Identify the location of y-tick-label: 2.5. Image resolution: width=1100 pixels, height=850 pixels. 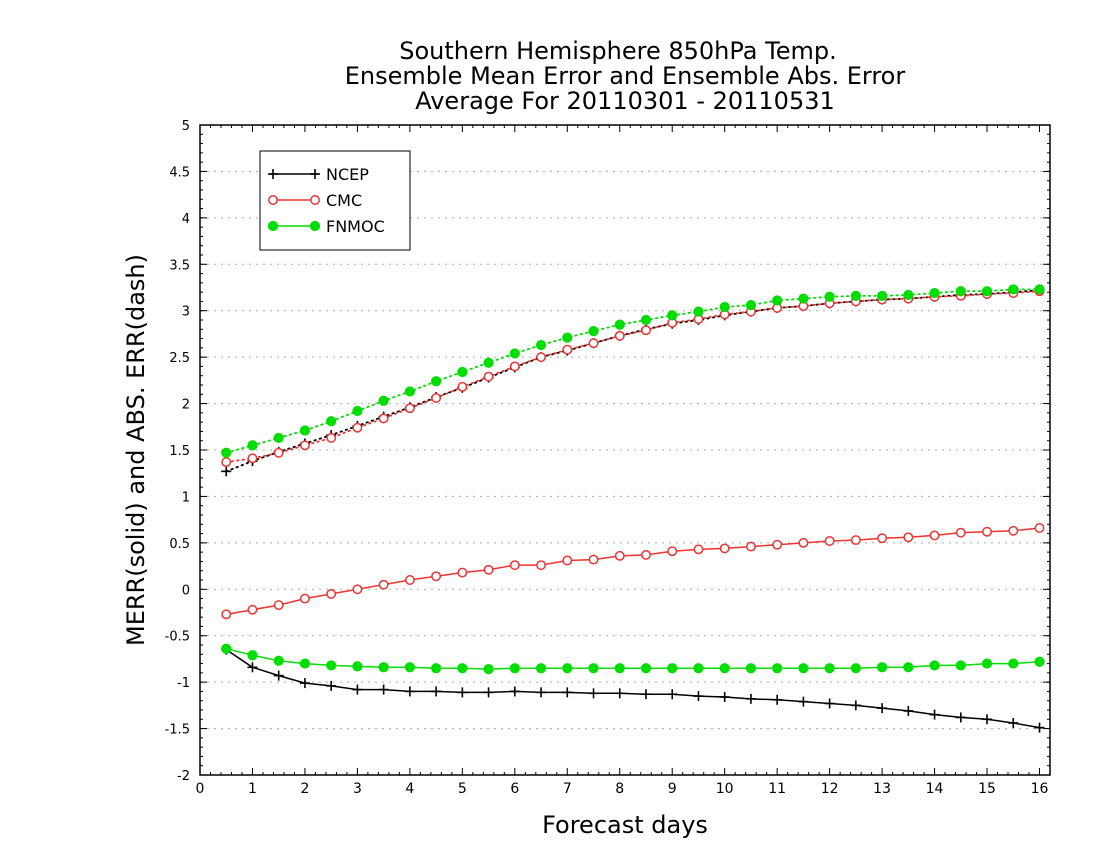
(179, 358).